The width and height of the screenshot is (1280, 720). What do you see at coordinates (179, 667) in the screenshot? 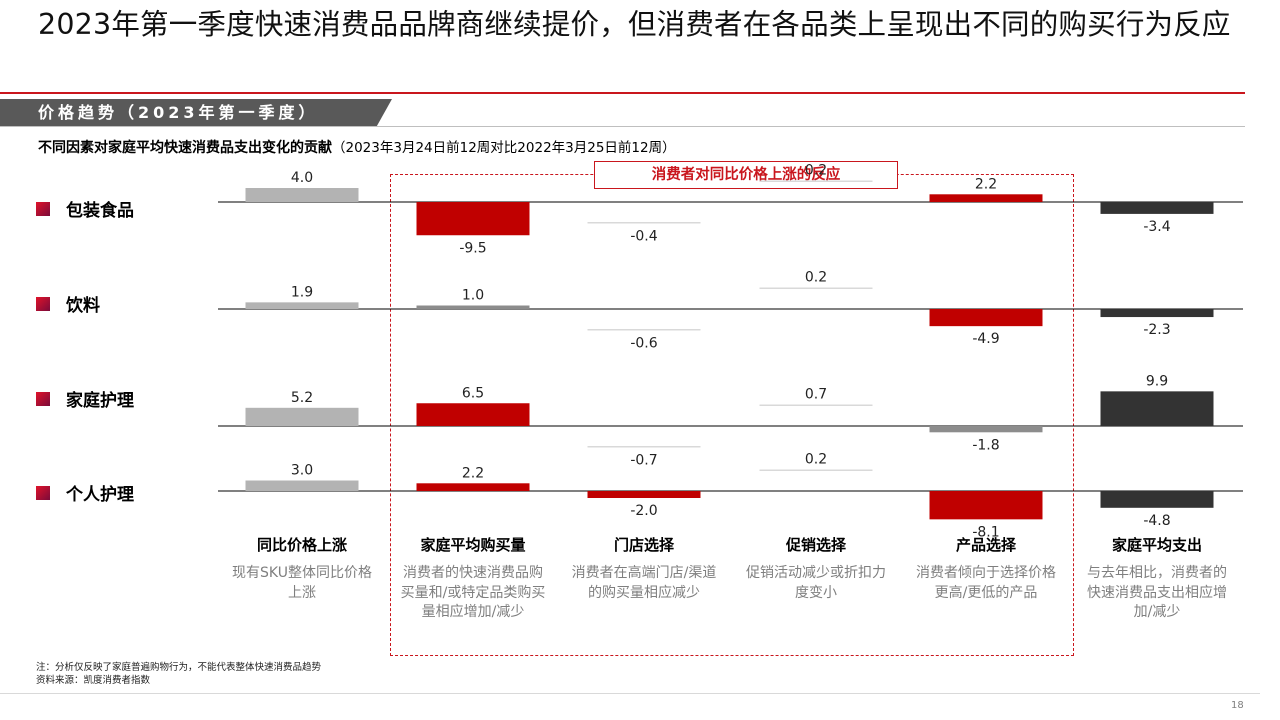
I see `footnote-note: 注：分析仅反映了家庭普遍购物行为，不能代表整体快速消费品趋势` at bounding box center [179, 667].